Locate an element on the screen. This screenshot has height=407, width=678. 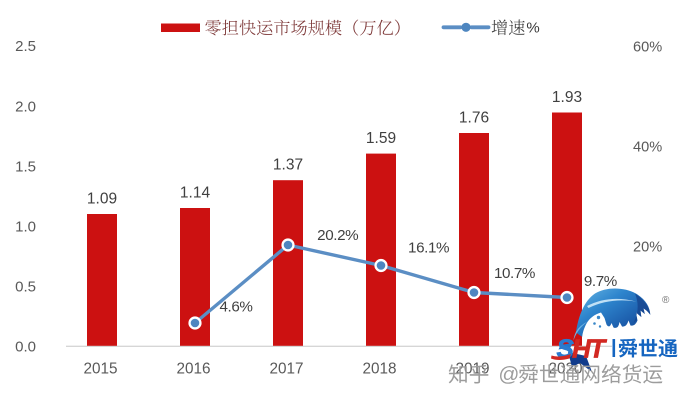
svg-text: 1.59 is located at coordinates (381, 138).